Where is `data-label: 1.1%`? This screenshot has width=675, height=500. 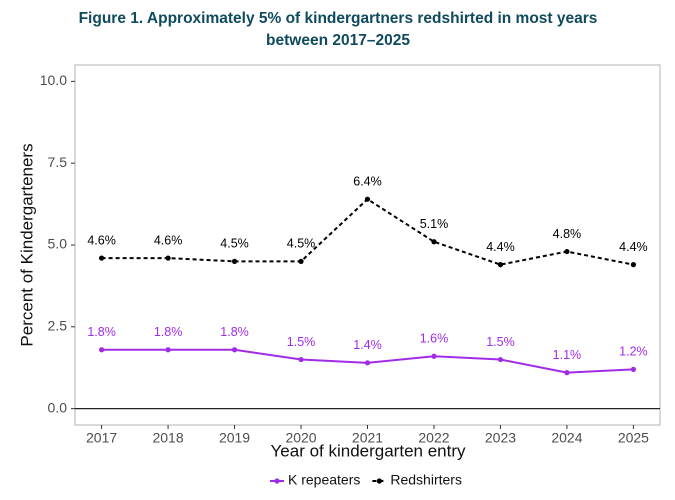 data-label: 1.1% is located at coordinates (567, 355).